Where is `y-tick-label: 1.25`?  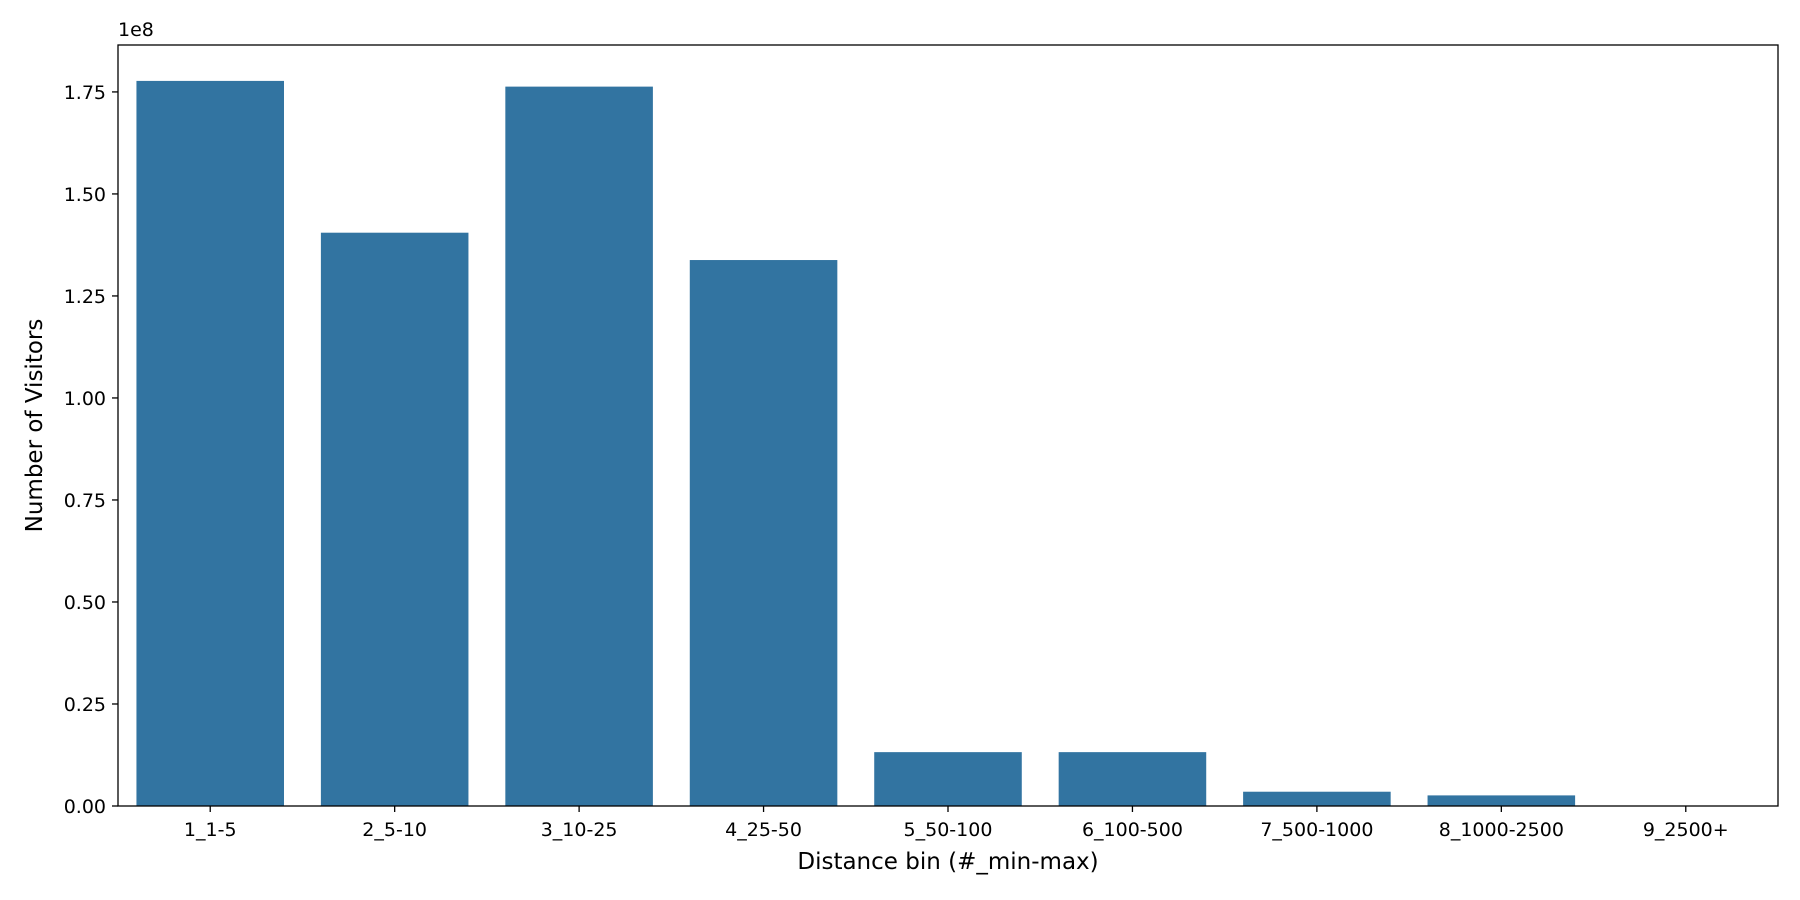
y-tick-label: 1.25 is located at coordinates (85, 297).